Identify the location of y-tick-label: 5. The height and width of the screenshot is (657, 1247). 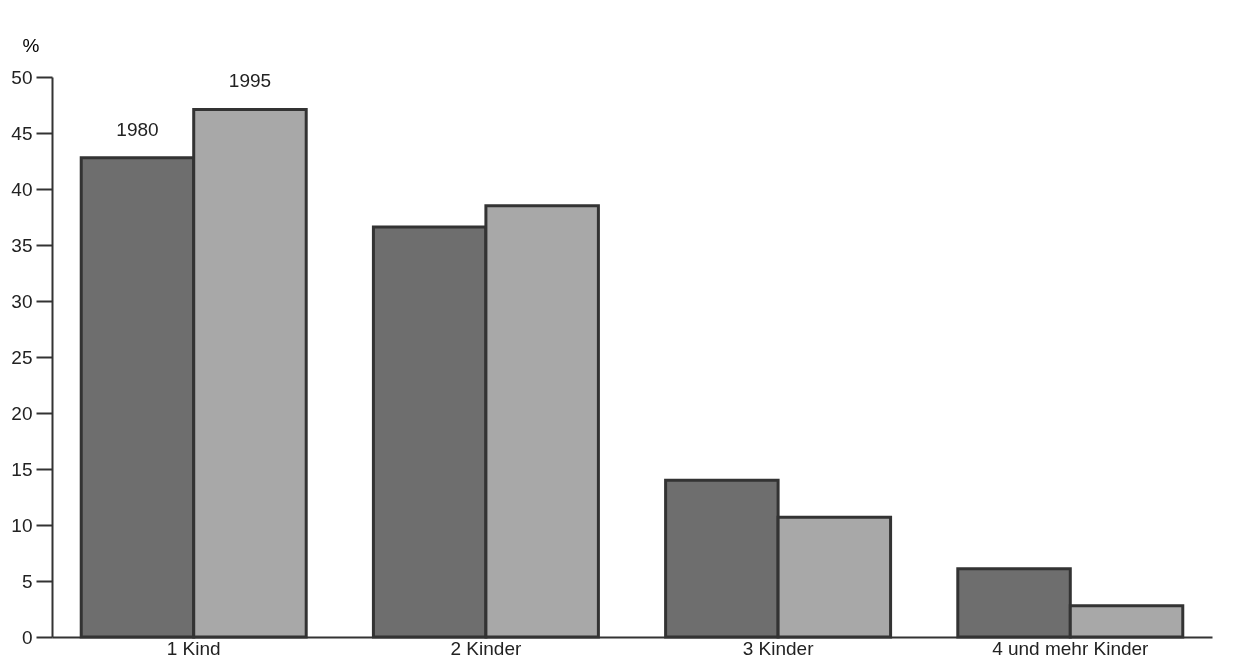
(27, 581).